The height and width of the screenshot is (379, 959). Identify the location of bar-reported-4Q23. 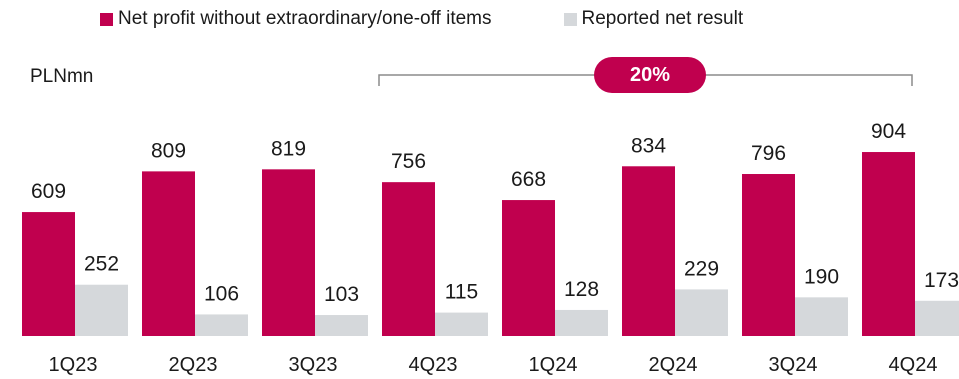
(461, 324).